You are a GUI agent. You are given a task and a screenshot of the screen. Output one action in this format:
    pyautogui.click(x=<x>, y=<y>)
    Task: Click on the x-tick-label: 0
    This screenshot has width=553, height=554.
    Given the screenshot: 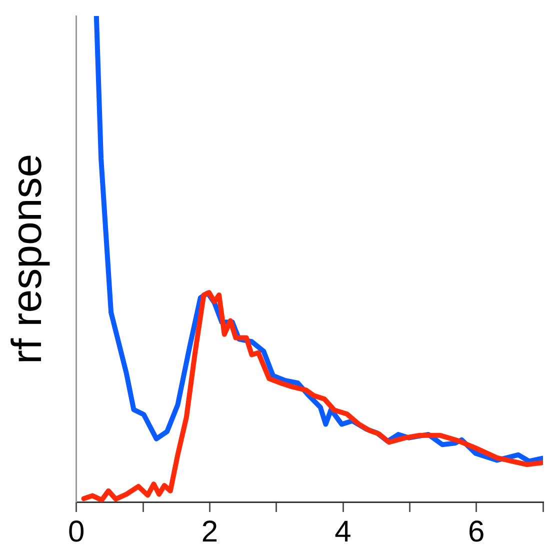 What is the action you would take?
    pyautogui.click(x=76, y=531)
    